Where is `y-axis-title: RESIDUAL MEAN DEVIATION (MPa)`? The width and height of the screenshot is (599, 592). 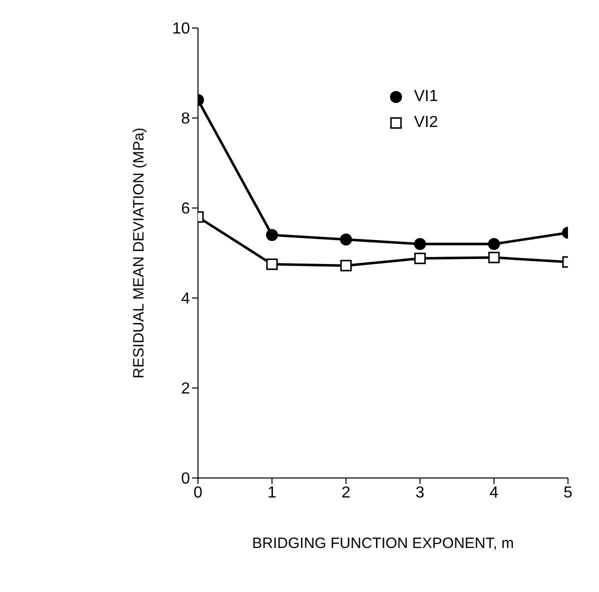 y-axis-title: RESIDUAL MEAN DEVIATION (MPa) is located at coordinates (139, 253).